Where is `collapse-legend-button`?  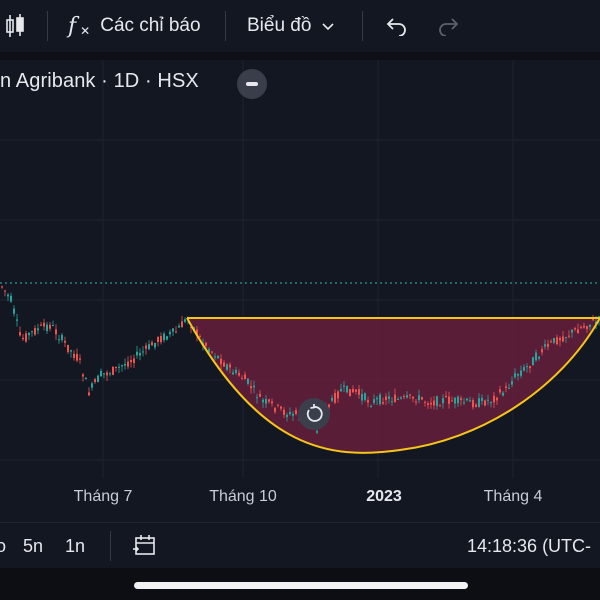
collapse-legend-button is located at coordinates (252, 84).